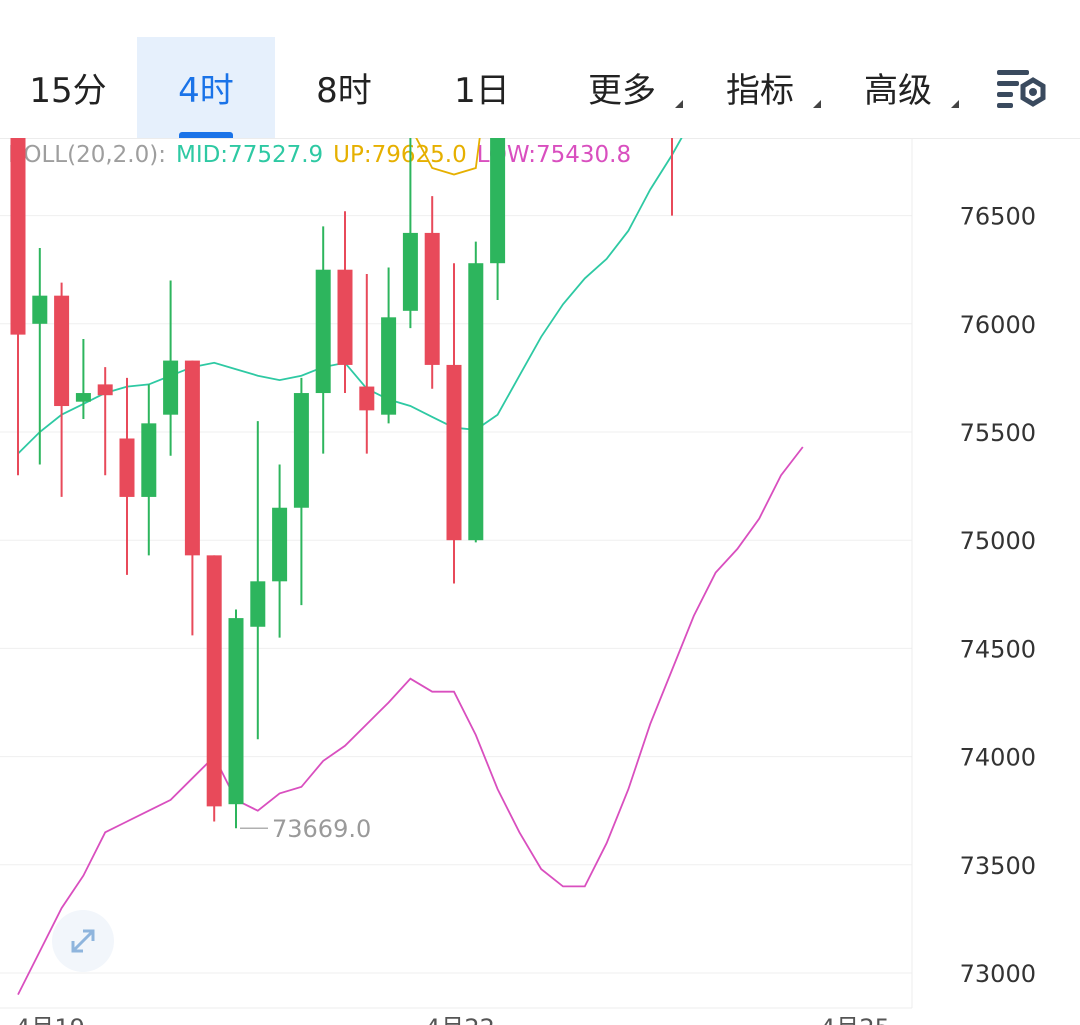 This screenshot has width=1080, height=1025. Describe the element at coordinates (760, 91) in the screenshot. I see `tab-label: 指标` at that location.